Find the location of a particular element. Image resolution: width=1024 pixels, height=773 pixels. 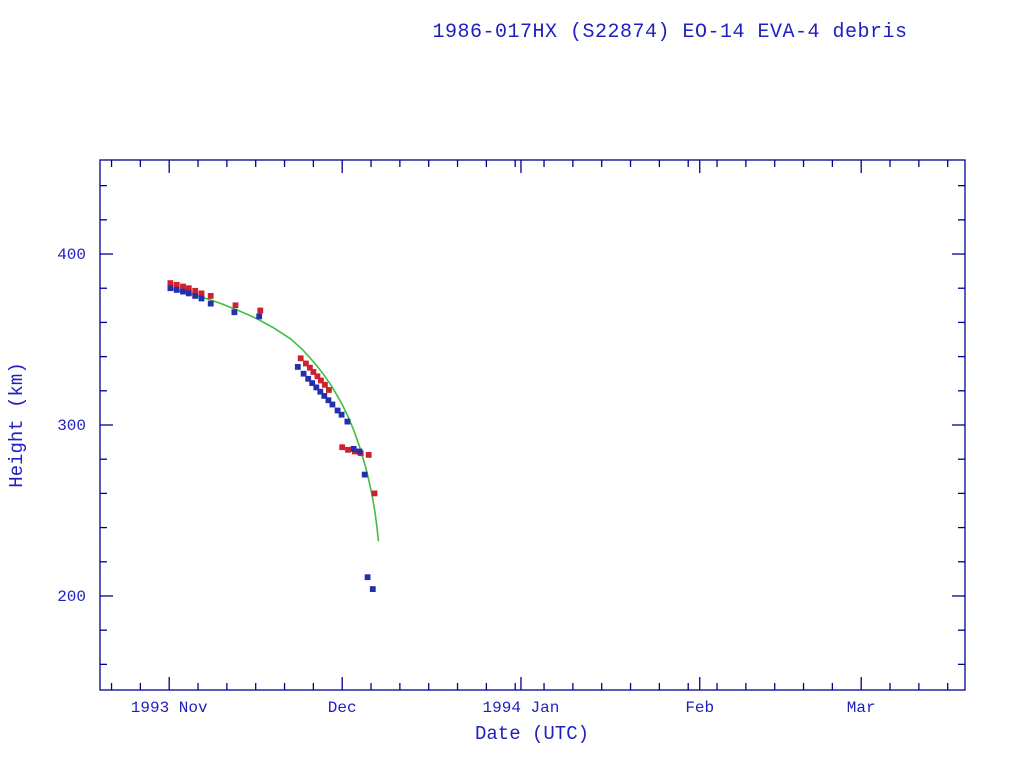

chart-title: 1986-017HX (S22874) EO-14 EVA-4 debris is located at coordinates (669, 32).